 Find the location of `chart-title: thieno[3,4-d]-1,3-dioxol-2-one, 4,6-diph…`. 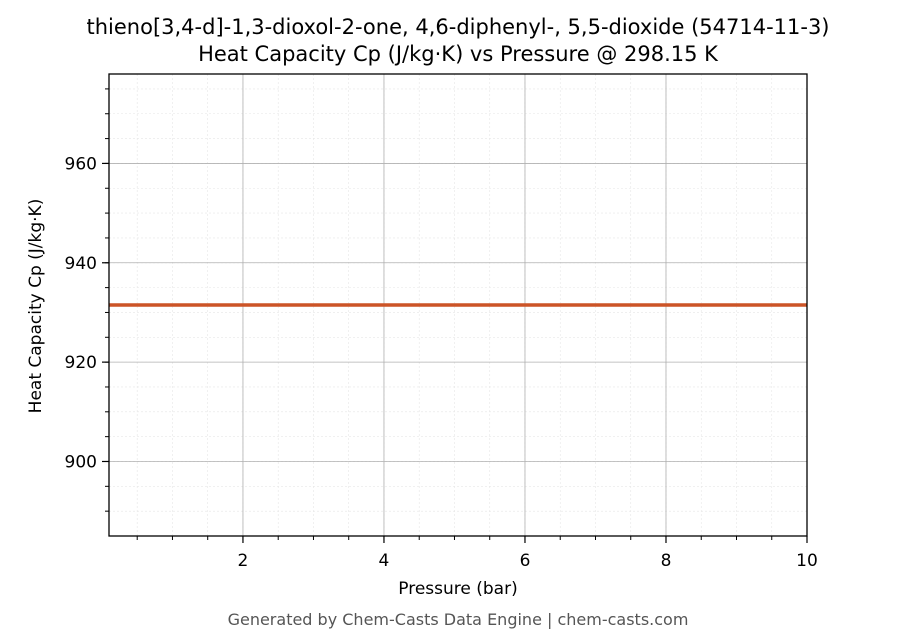

chart-title: thieno[3,4-d]-1,3-dioxol-2-one, 4,6-diph… is located at coordinates (457, 27).